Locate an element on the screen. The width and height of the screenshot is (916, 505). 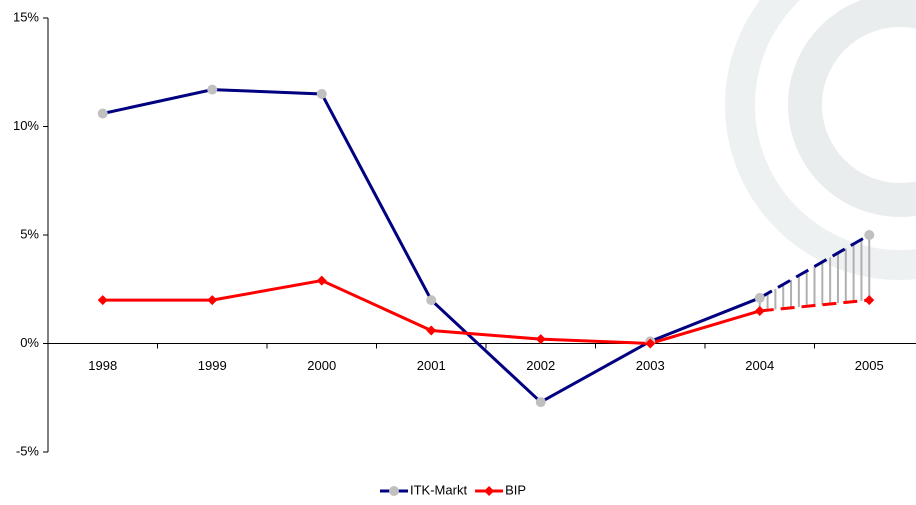
background-decoration is located at coordinates (820, 140).